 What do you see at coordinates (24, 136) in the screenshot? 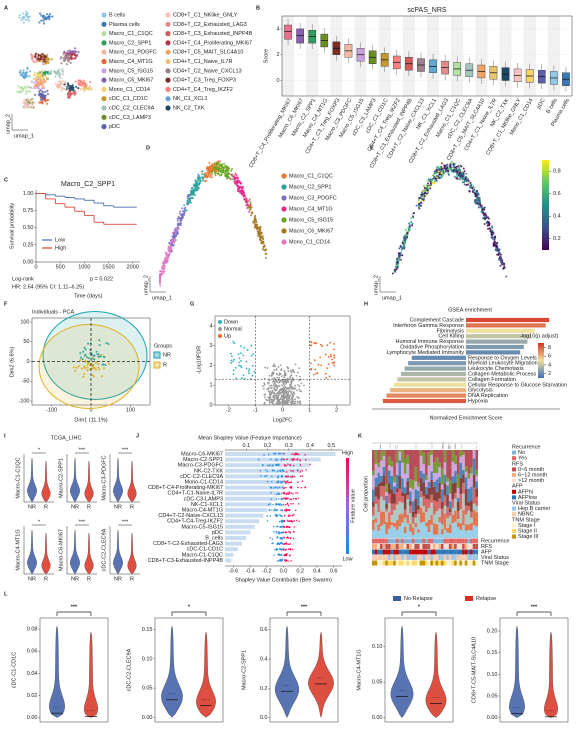
I see `x-axis-label: umap_1` at bounding box center [24, 136].